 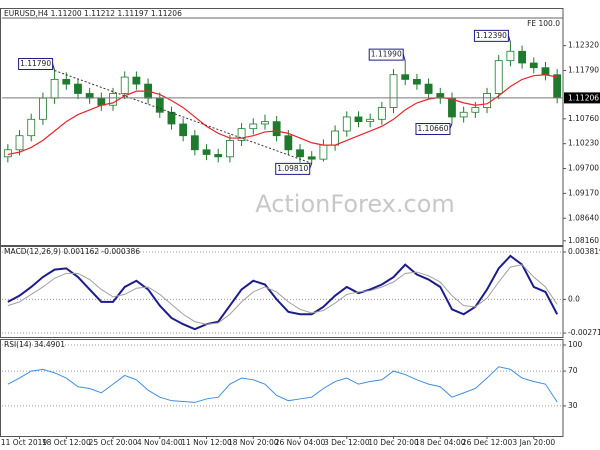 I want to click on x-tick-label: 26 Dec 12:00, so click(x=487, y=442).